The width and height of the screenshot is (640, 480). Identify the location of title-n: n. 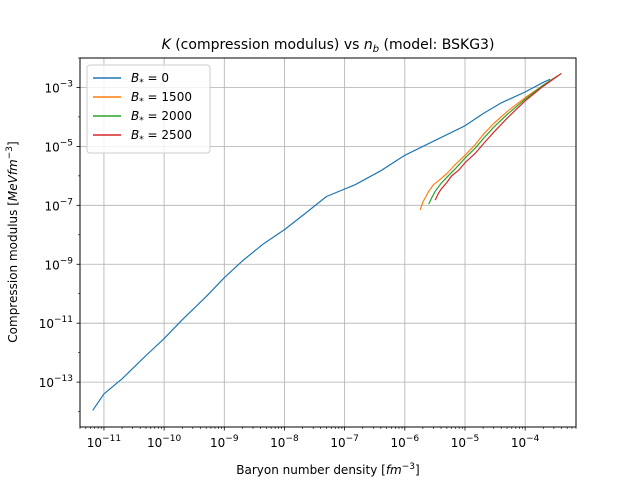
(368, 45).